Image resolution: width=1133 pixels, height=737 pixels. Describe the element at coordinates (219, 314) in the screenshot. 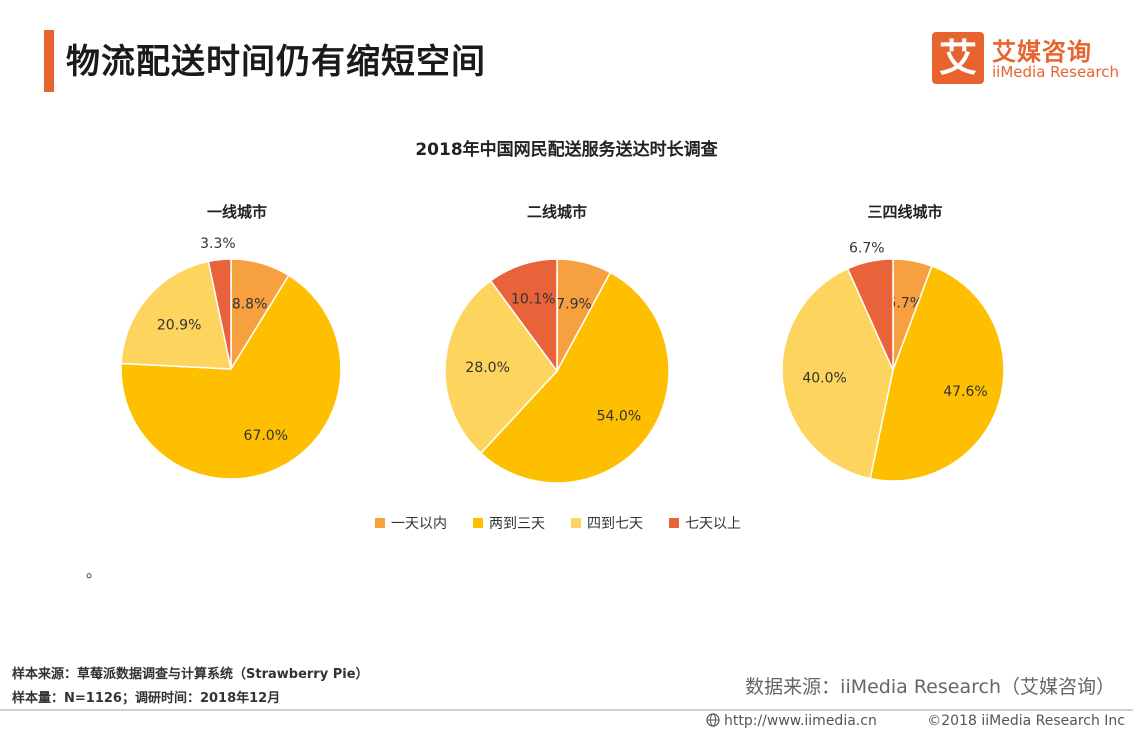

I see `pie-slice-1-gt7d` at that location.